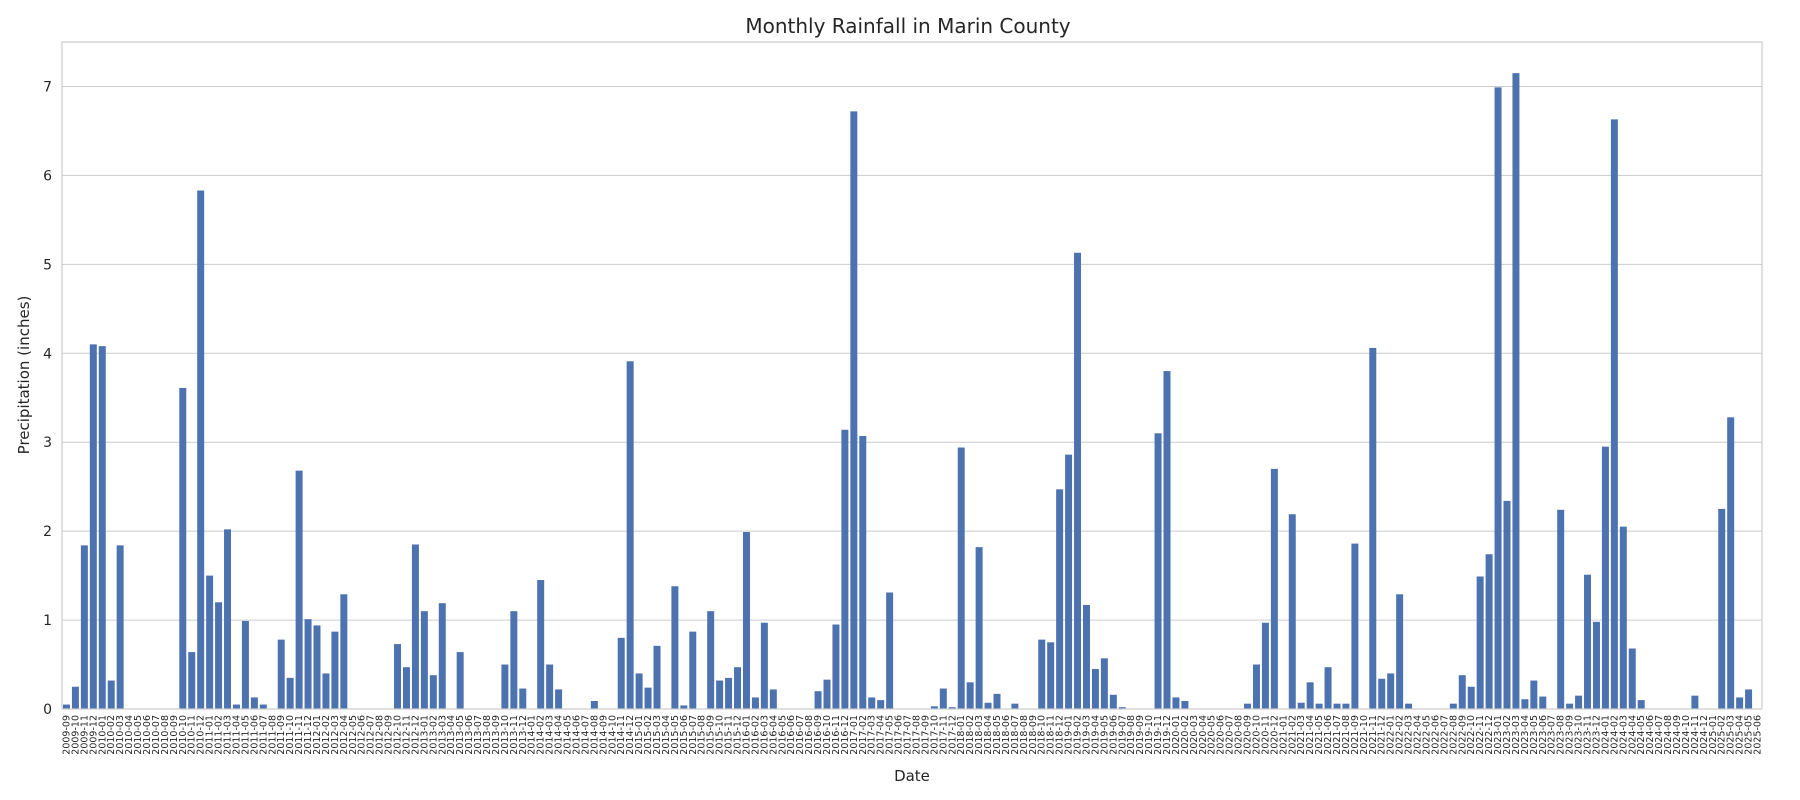  What do you see at coordinates (47, 443) in the screenshot?
I see `y-tick-label: 3` at bounding box center [47, 443].